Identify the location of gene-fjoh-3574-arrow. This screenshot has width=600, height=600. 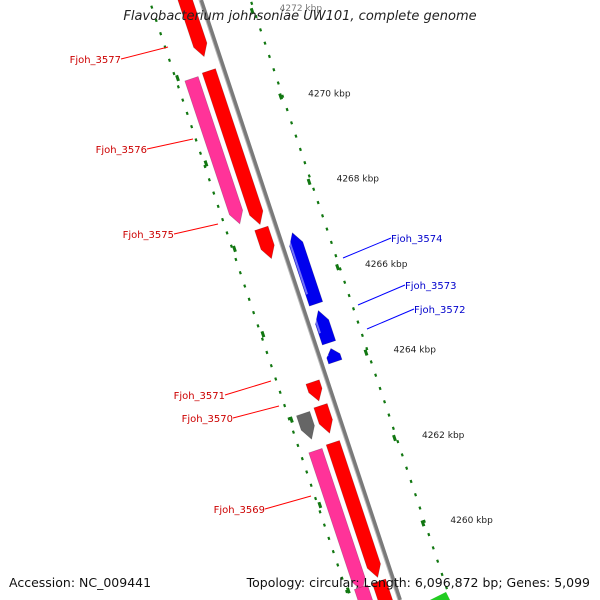
(306, 269).